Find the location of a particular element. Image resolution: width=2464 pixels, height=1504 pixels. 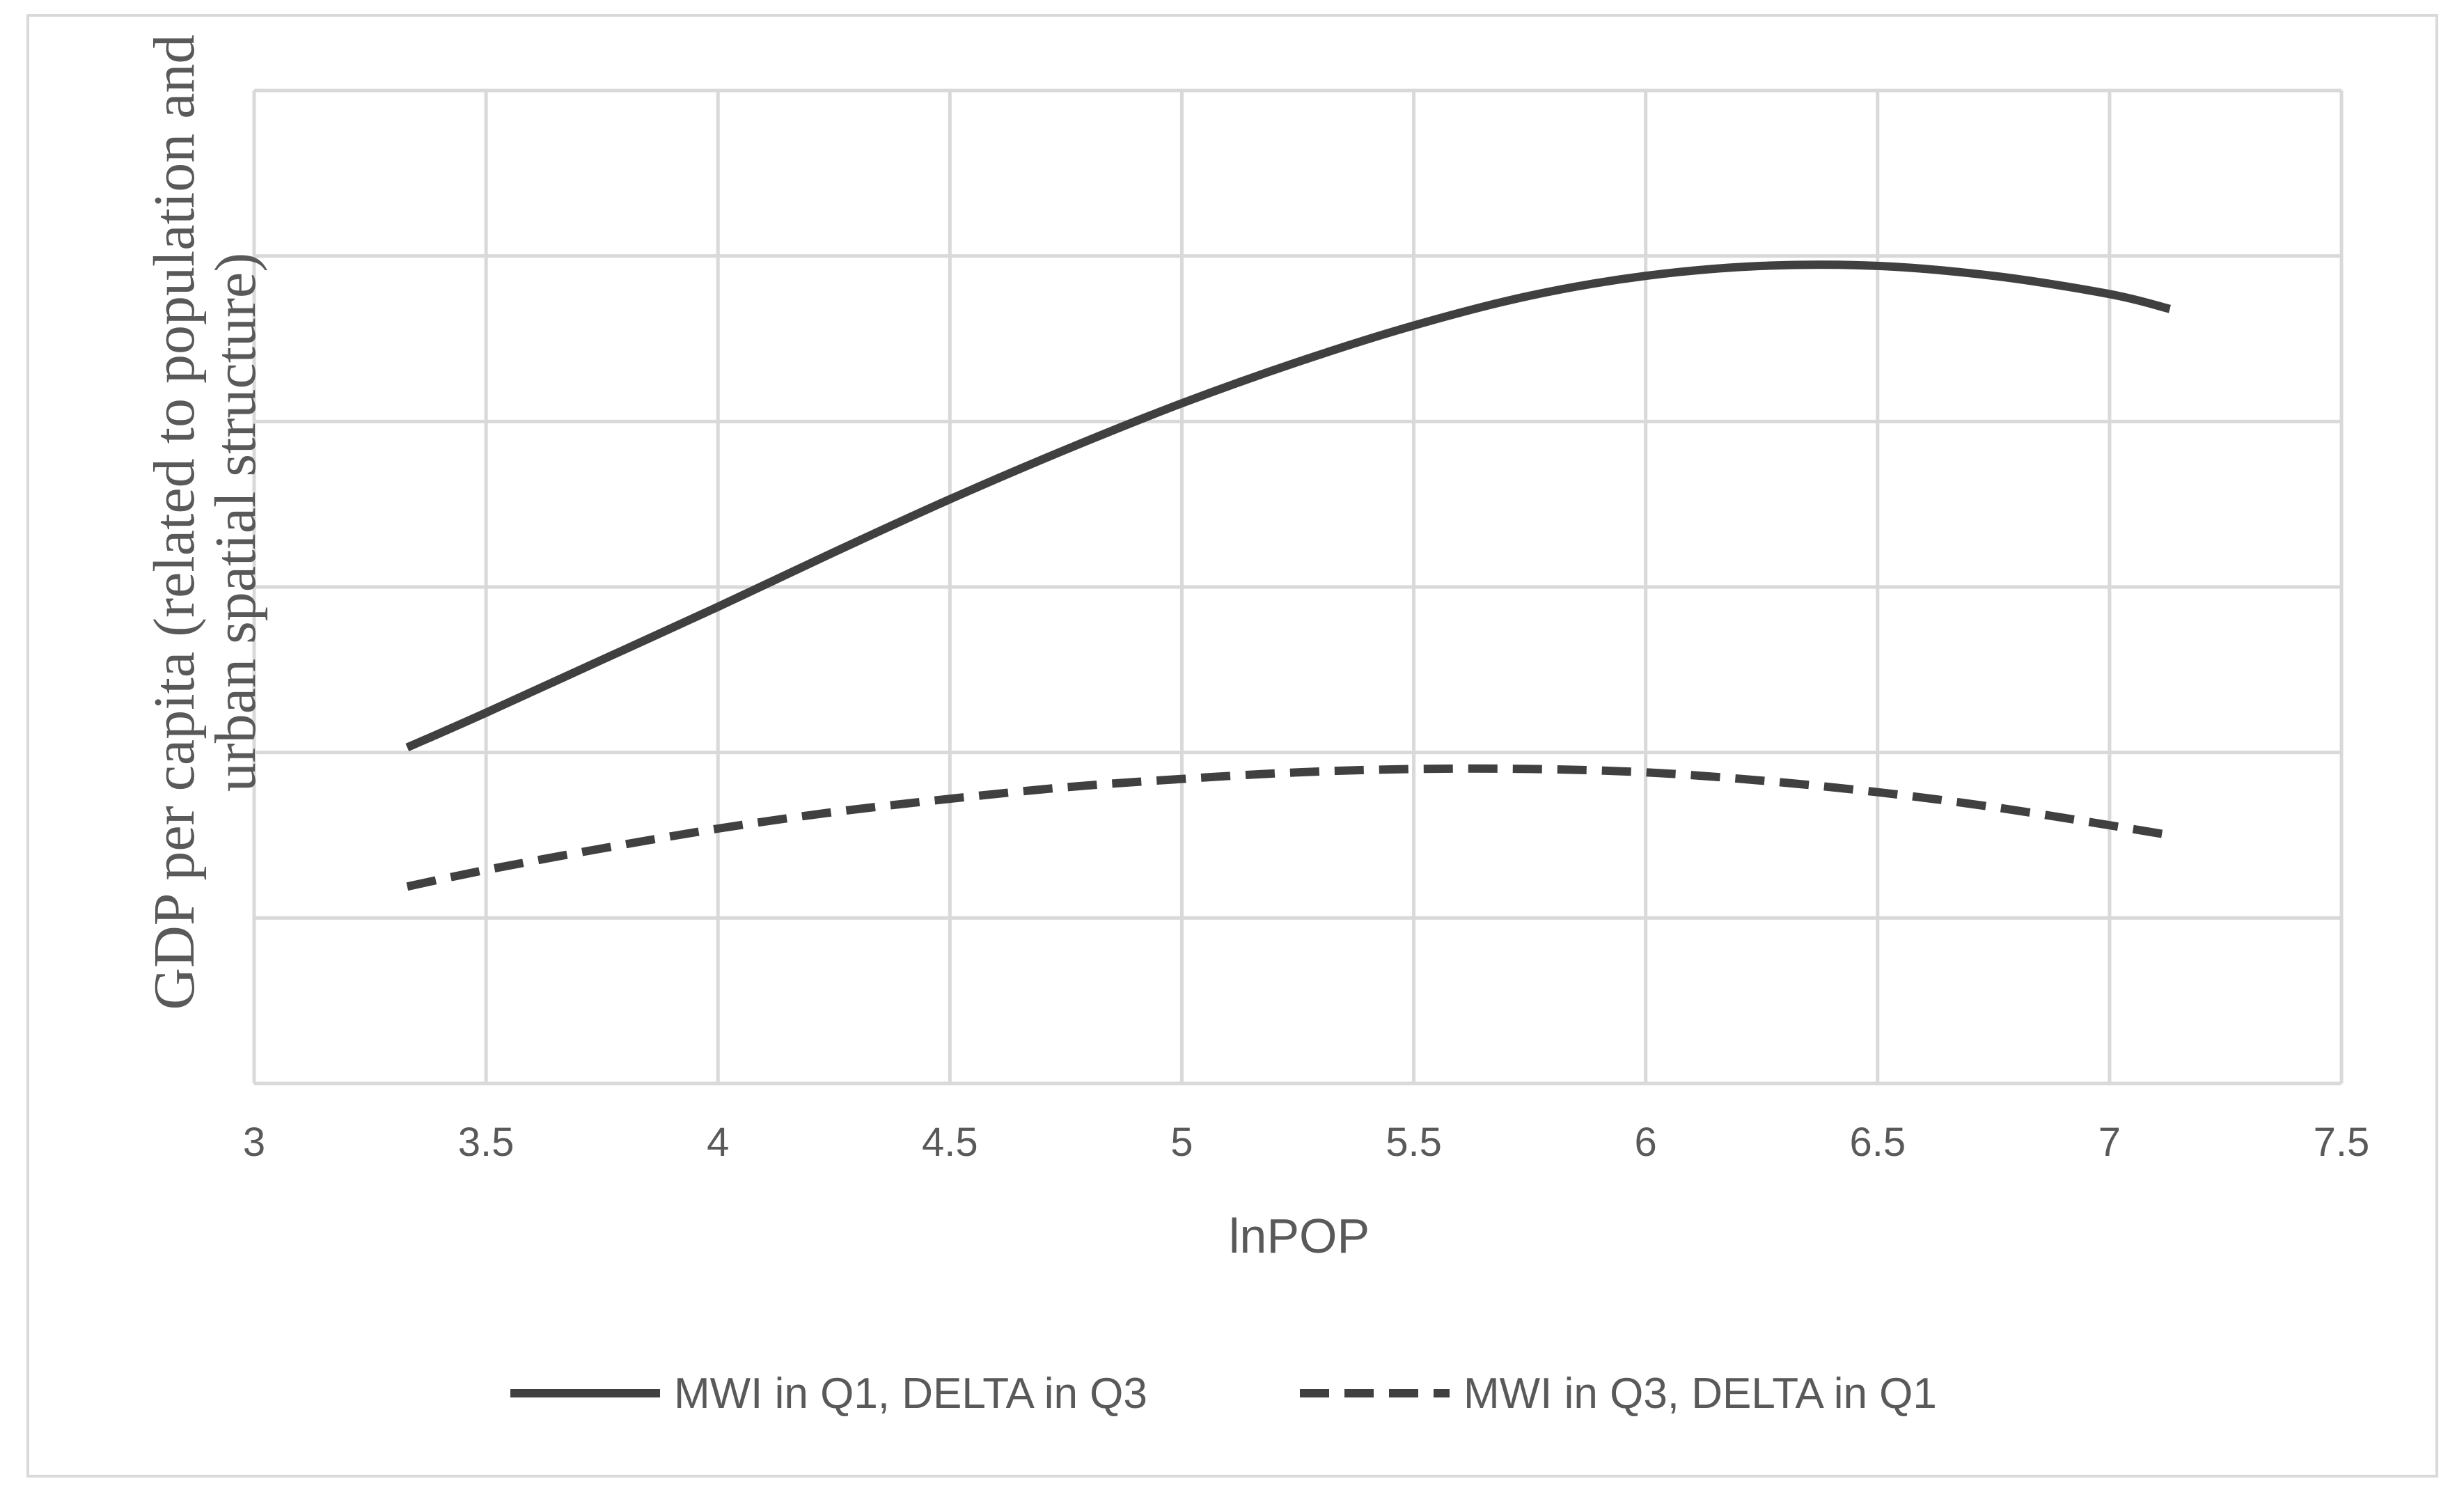

x-tick-label-6: 6 is located at coordinates (1646, 1142).